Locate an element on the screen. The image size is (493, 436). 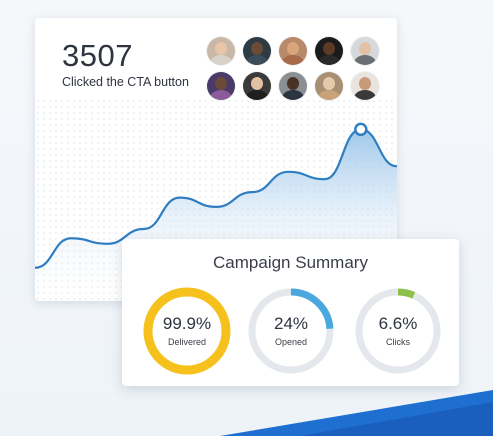
summary-title: Campaign Summary is located at coordinates (290, 262).